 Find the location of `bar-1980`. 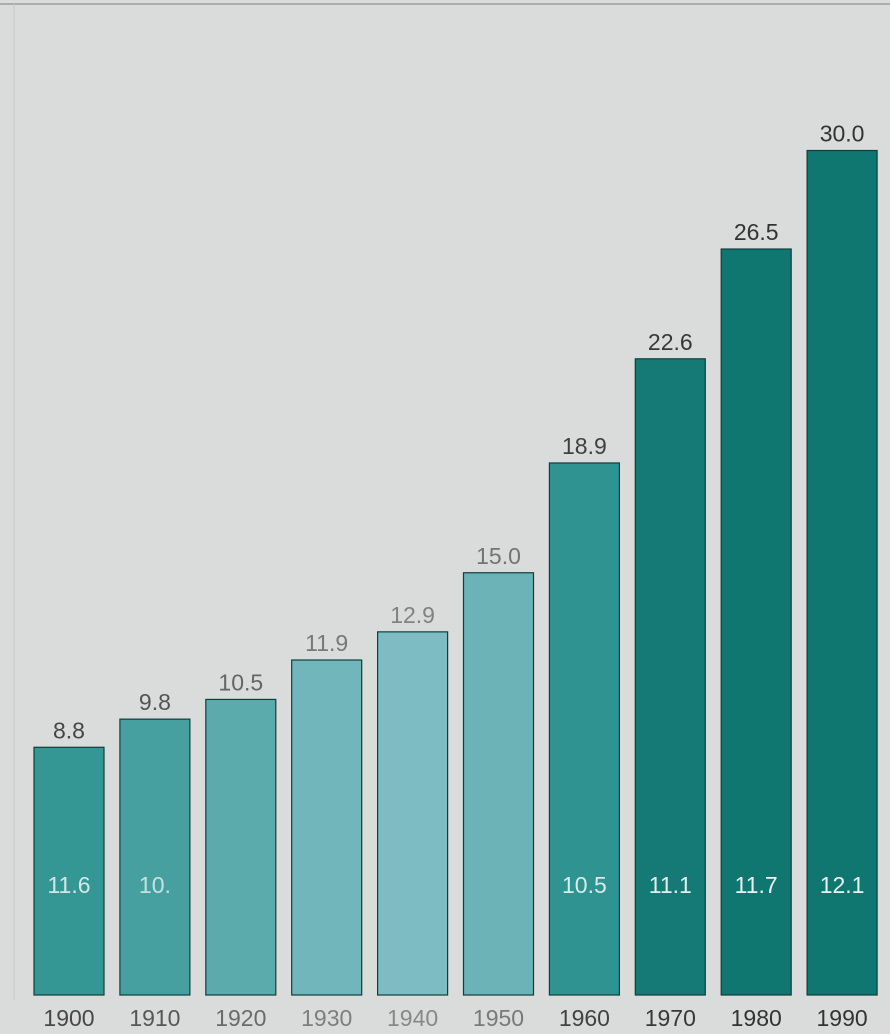

bar-1980 is located at coordinates (756, 622).